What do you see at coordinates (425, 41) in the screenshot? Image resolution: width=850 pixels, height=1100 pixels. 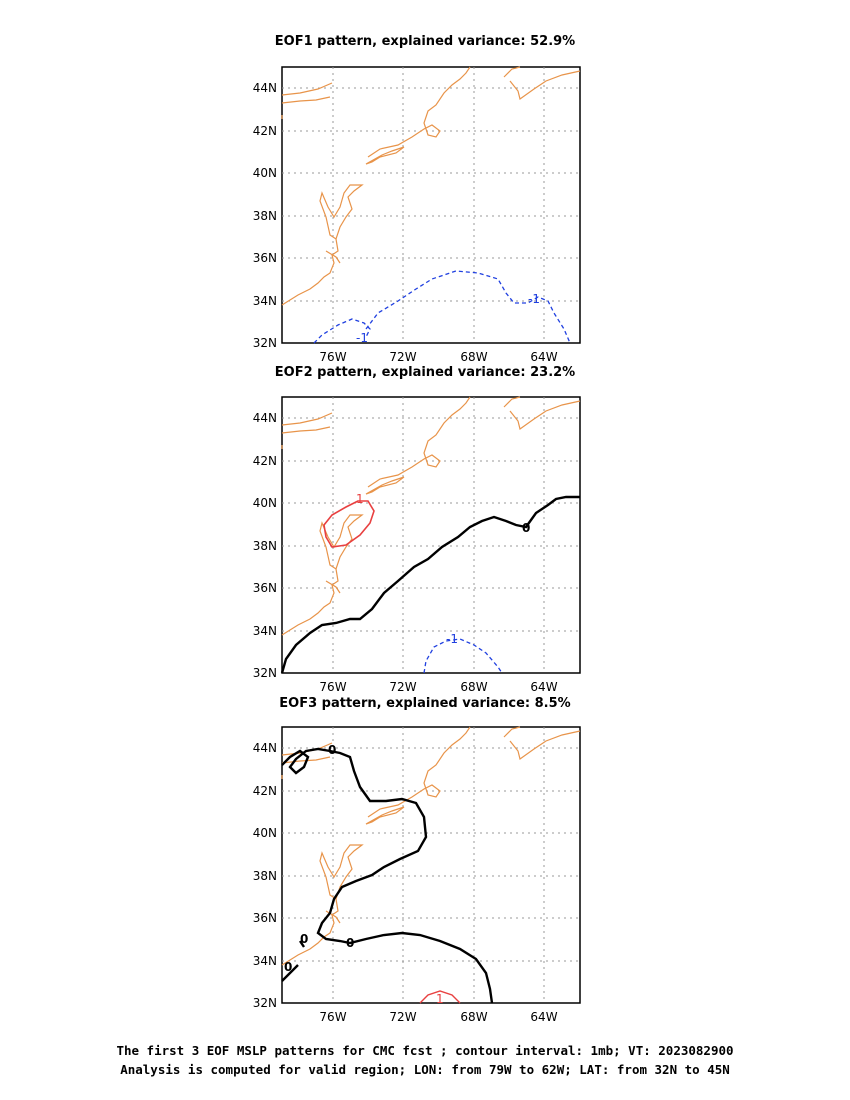 I see `panel-1-title: EOF1 pattern, explained variance: 52.9%` at bounding box center [425, 41].